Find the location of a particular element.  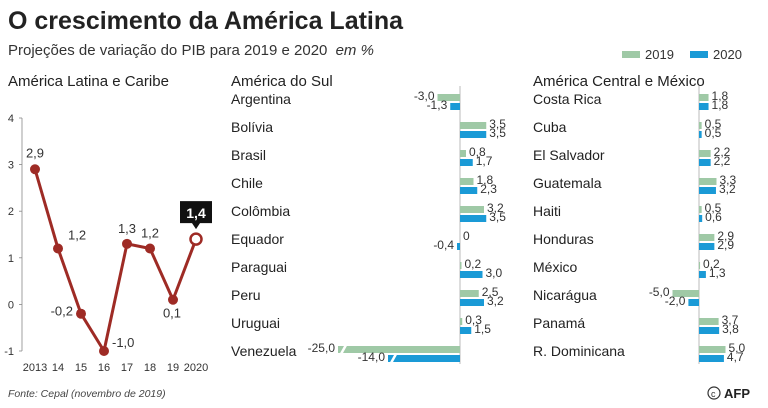

category-label-haiti: Haiti is located at coordinates (547, 211).